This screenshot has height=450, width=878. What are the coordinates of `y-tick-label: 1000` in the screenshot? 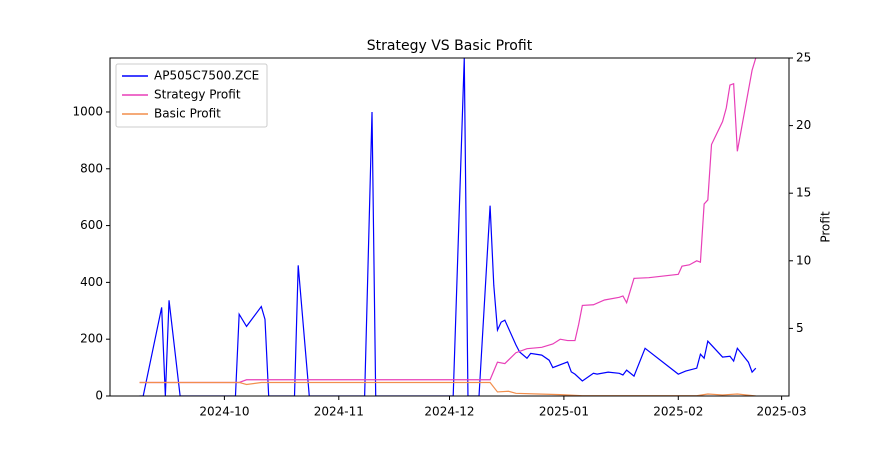 It's located at (87, 111).